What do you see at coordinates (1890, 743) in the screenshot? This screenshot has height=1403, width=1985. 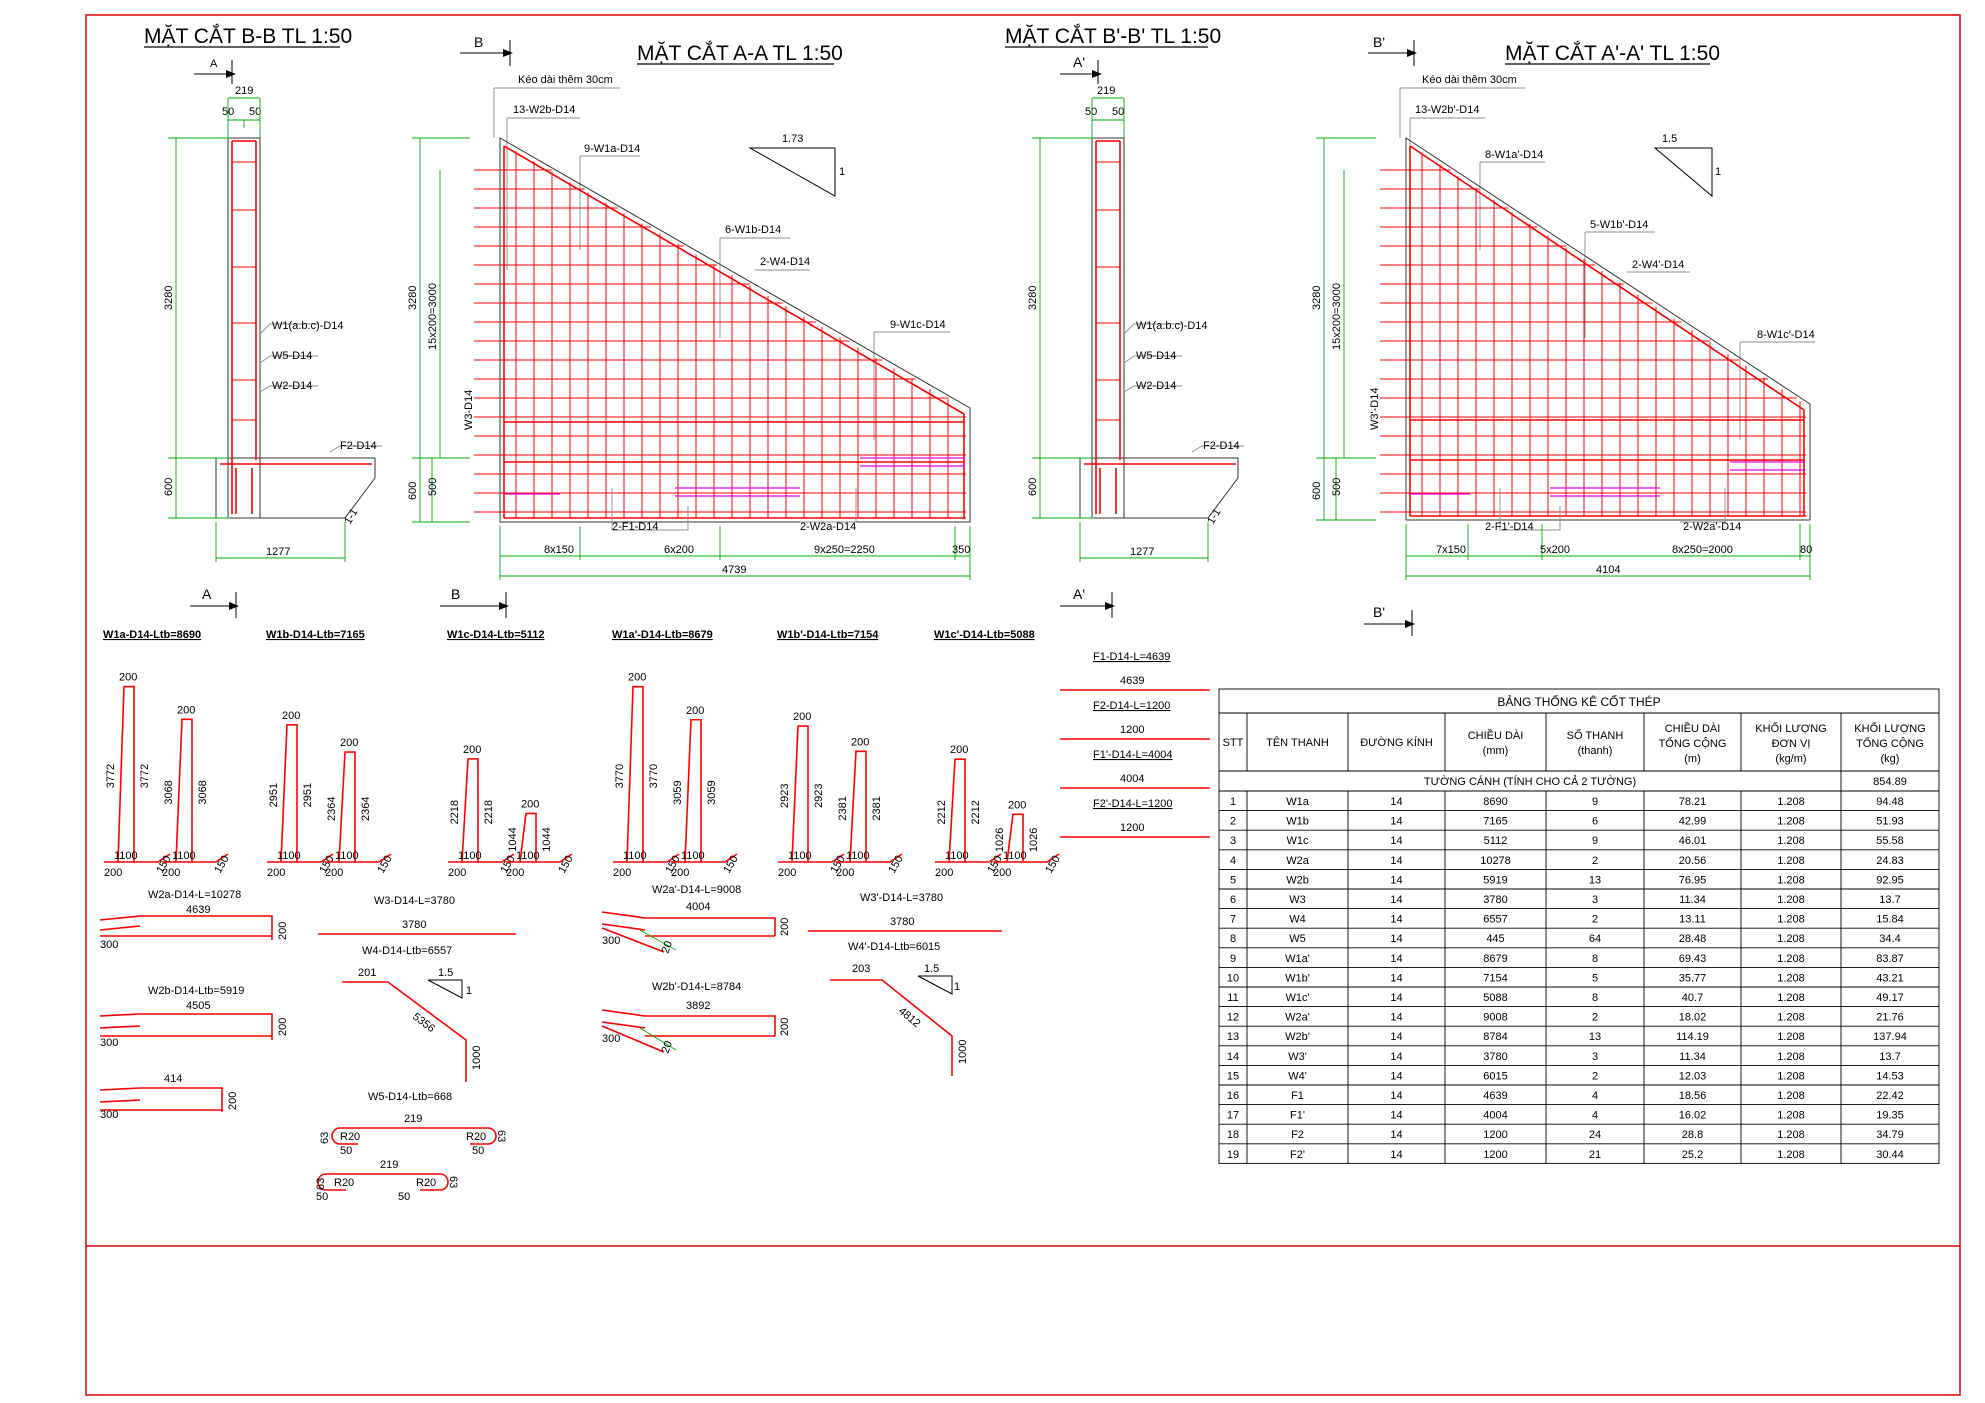 I see `table-header: TỔNG CỘNG` at bounding box center [1890, 743].